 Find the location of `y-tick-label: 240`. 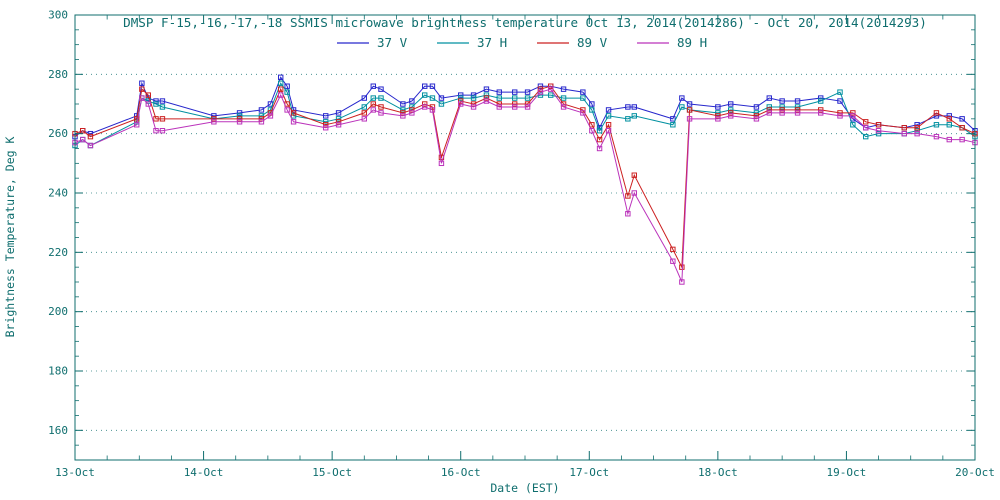

y-tick-label: 240 is located at coordinates (58, 193).